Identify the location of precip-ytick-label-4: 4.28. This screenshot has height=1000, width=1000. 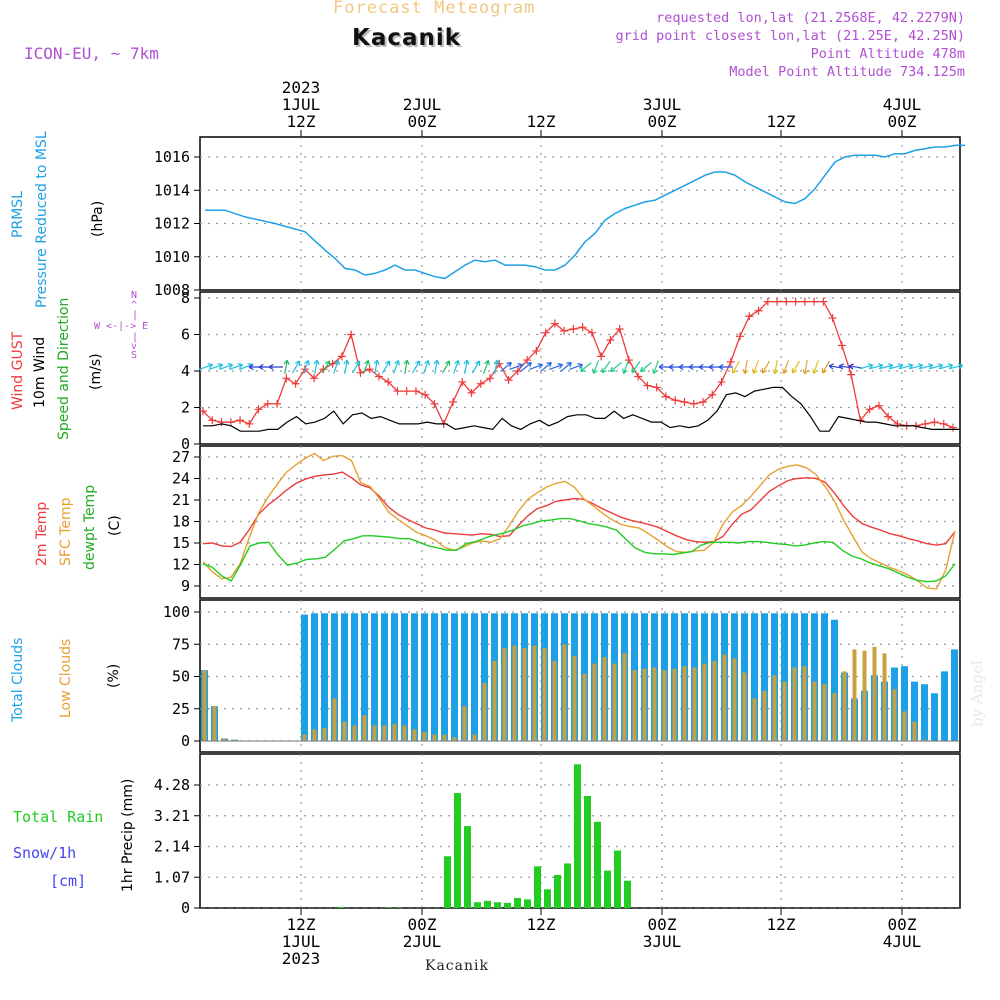
(172, 785).